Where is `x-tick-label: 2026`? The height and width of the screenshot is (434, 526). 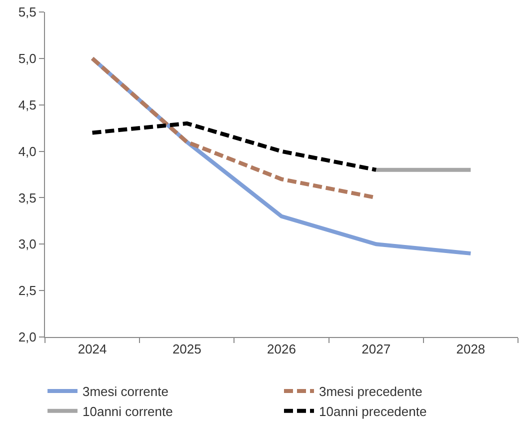 x-tick-label: 2026 is located at coordinates (281, 349).